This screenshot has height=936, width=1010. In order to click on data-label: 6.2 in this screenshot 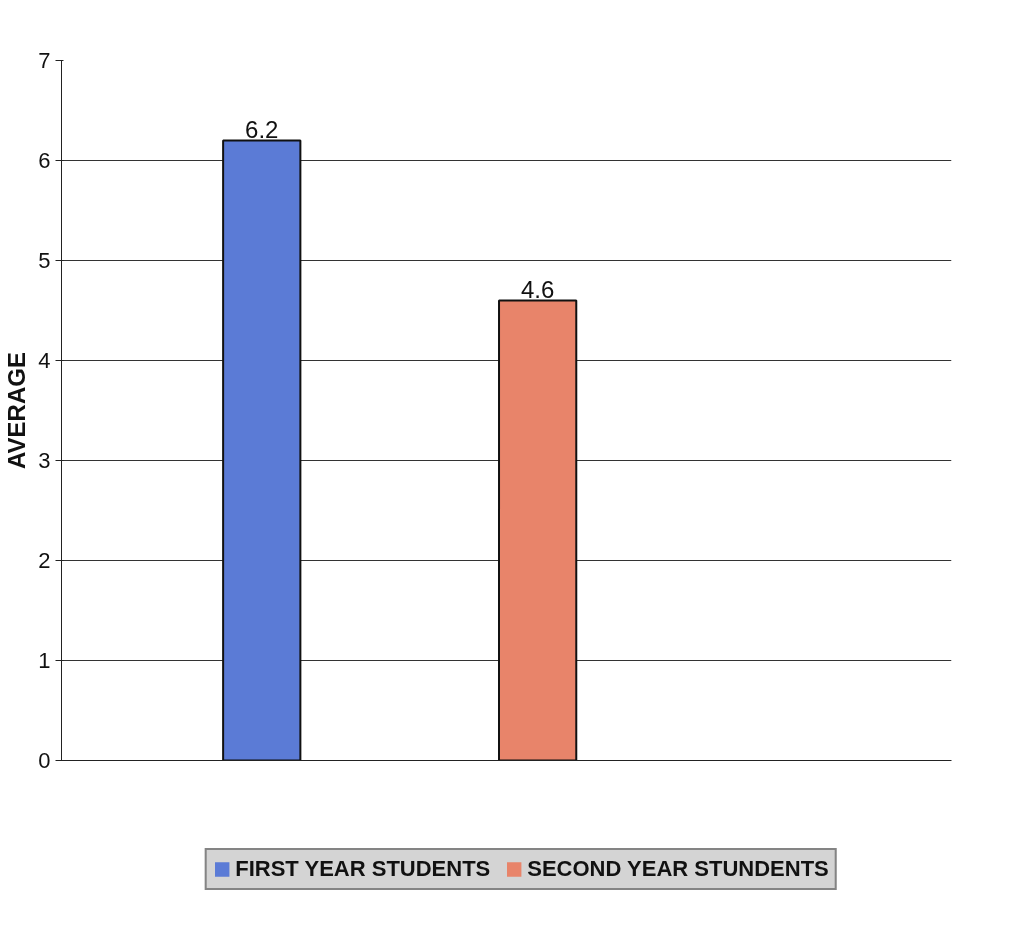, I will do `click(262, 129)`.